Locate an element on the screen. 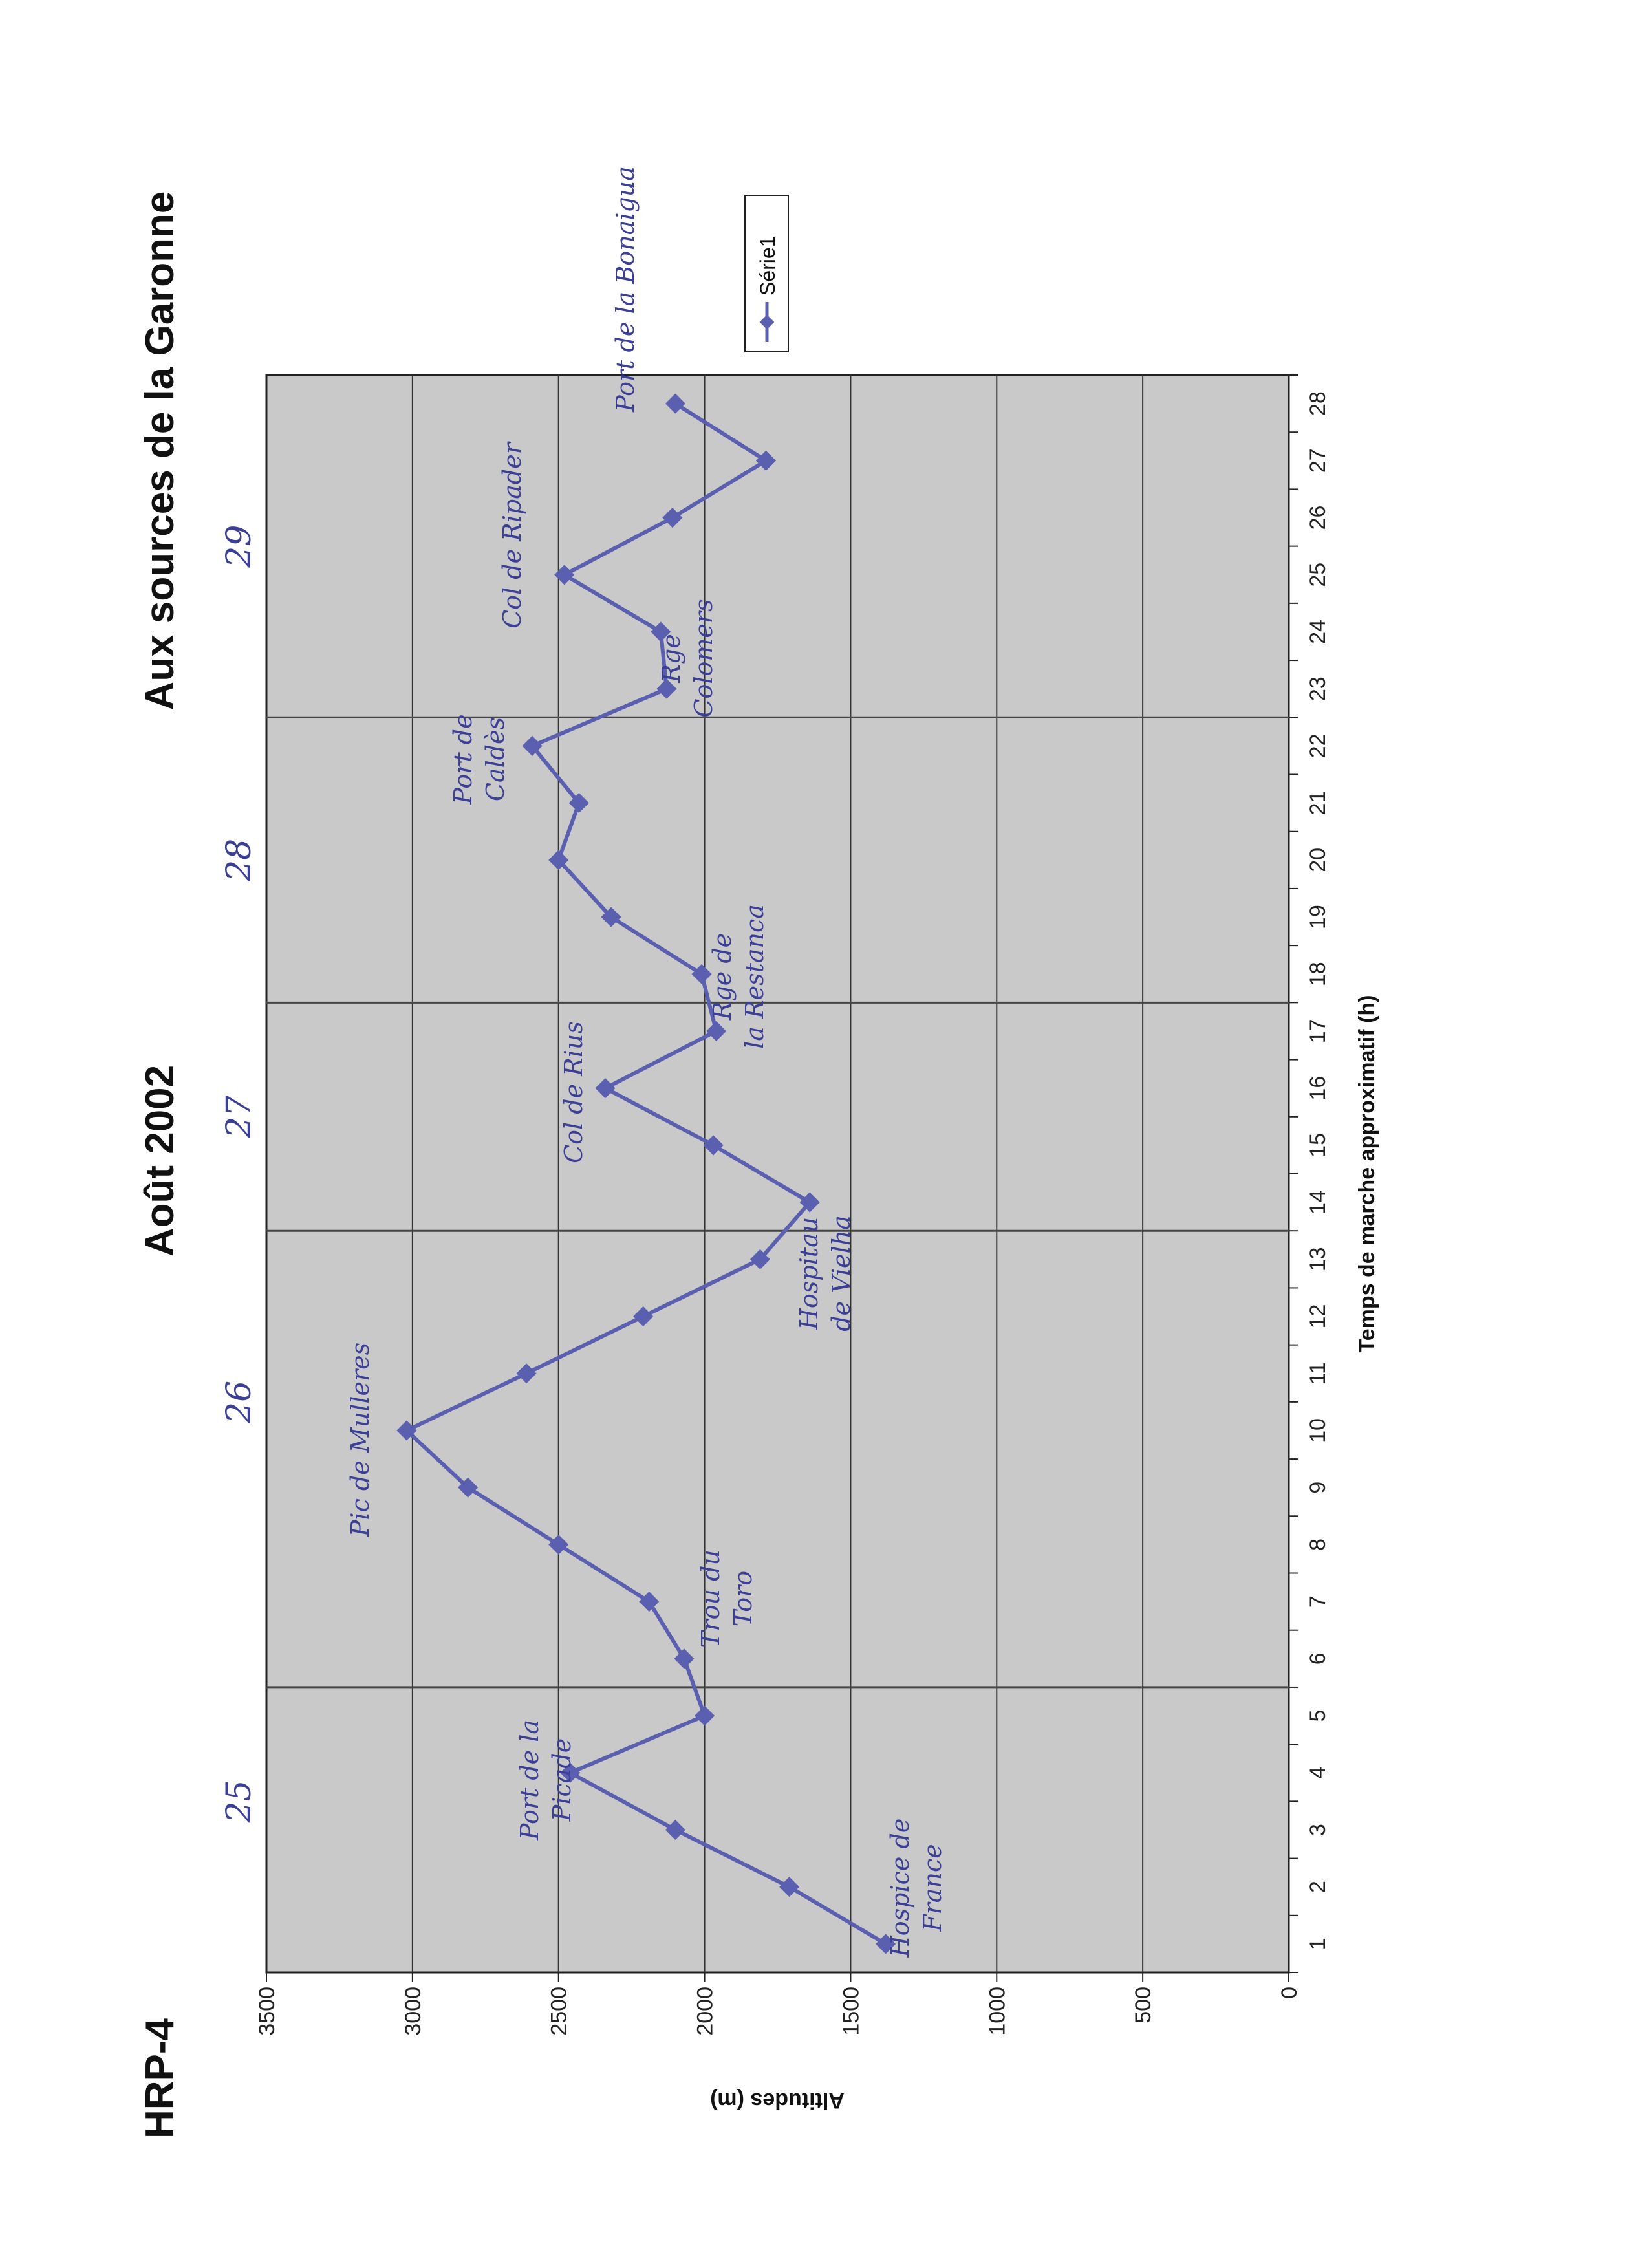 The height and width of the screenshot is (2268, 1649). y-tick-label: 3500 is located at coordinates (267, 2011).